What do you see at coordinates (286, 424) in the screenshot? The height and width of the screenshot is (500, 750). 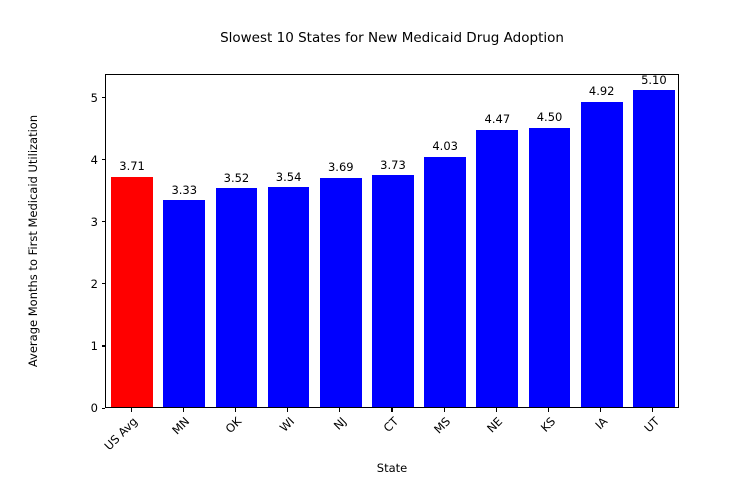 I see `x-tick-label-wi: WI` at bounding box center [286, 424].